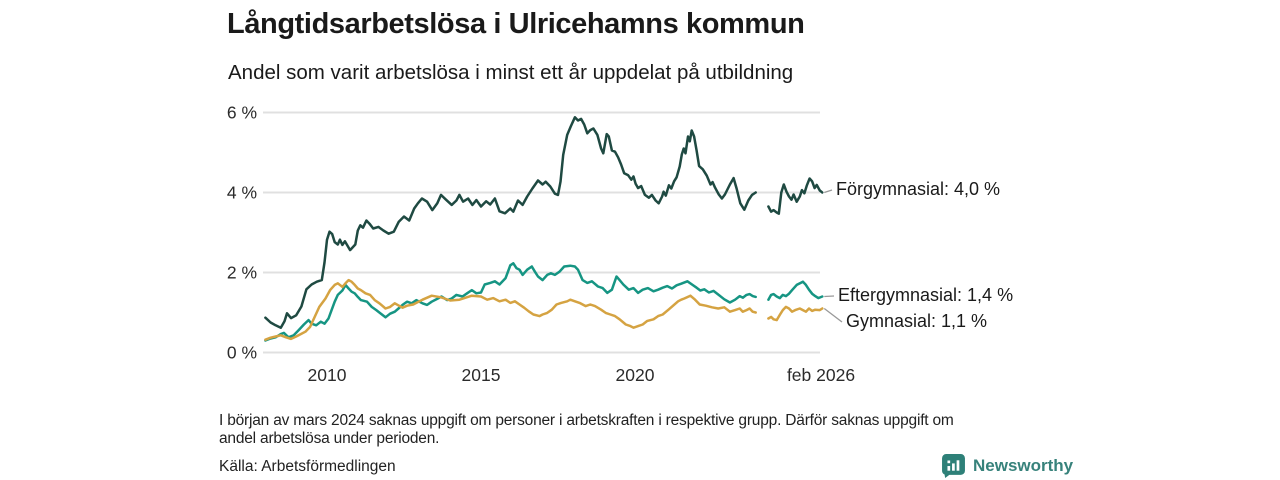 The width and height of the screenshot is (1280, 480). Describe the element at coordinates (242, 113) in the screenshot. I see `y-tick-label: 6 %` at that location.